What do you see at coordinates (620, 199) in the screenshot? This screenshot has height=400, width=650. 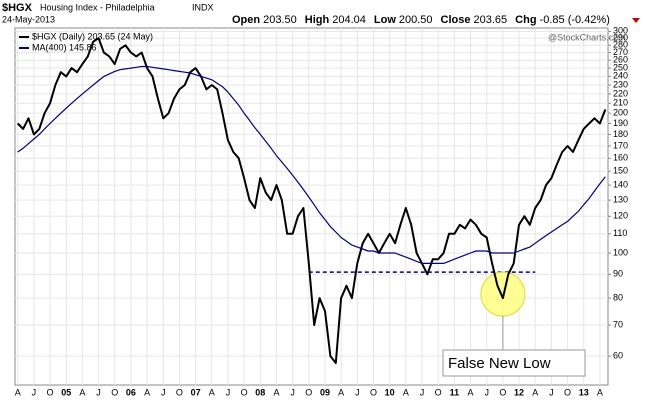 I see `y-tick-label: 130` at bounding box center [620, 199].